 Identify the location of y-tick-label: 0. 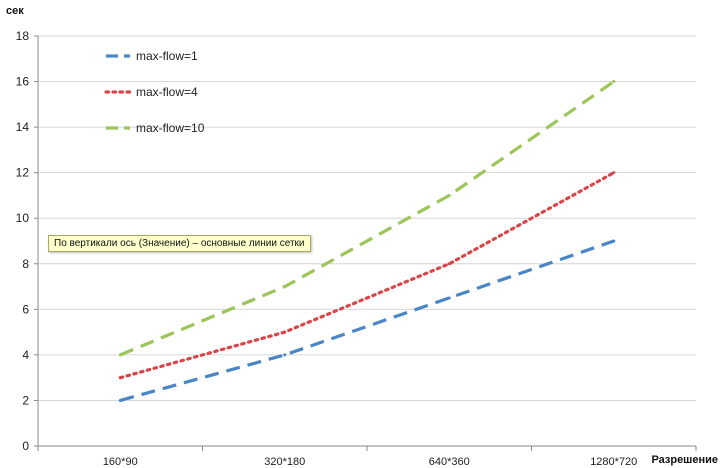
(25, 446).